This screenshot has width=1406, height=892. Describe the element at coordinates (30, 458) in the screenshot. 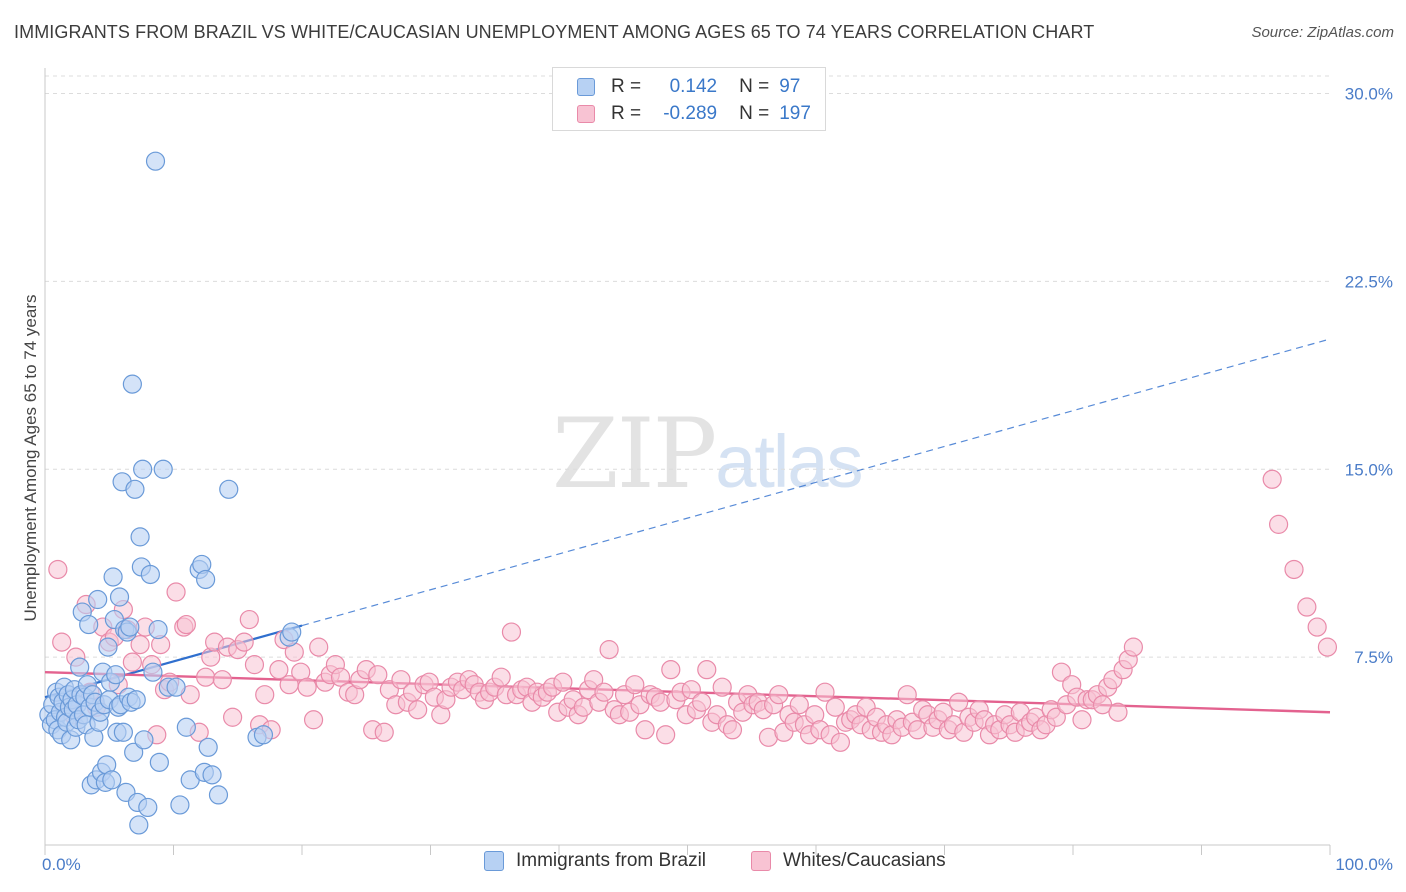

I see `y-axis-title: Unemployment Among Ages 65 to 74 years` at that location.